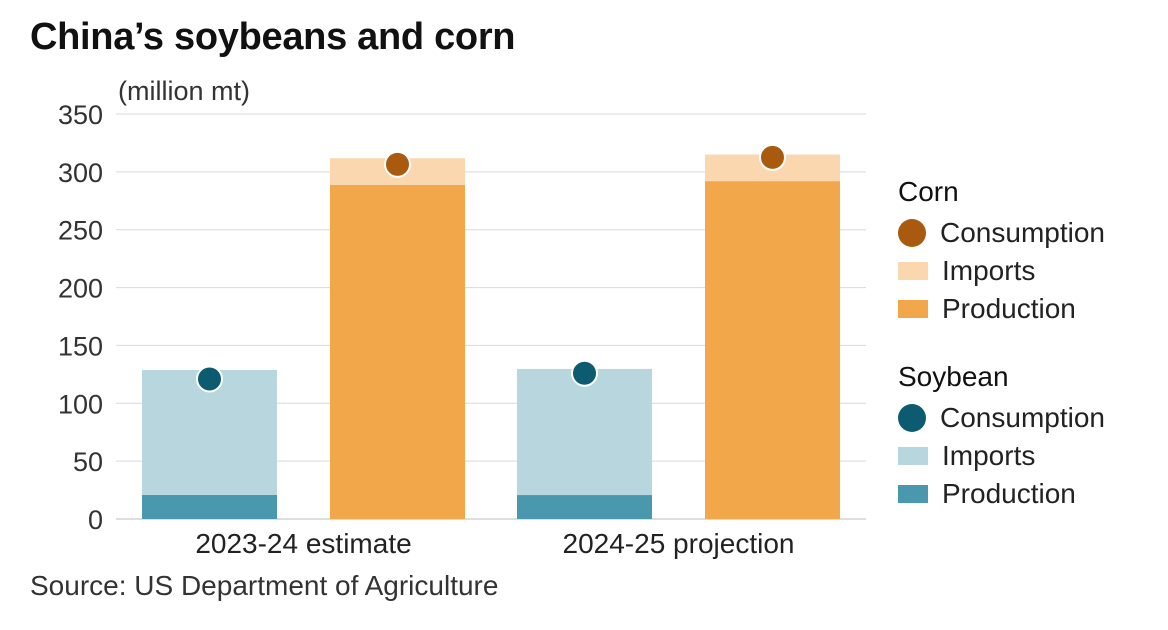 The height and width of the screenshot is (630, 1168). What do you see at coordinates (913, 494) in the screenshot?
I see `soybean-production-swatch-icon` at bounding box center [913, 494].